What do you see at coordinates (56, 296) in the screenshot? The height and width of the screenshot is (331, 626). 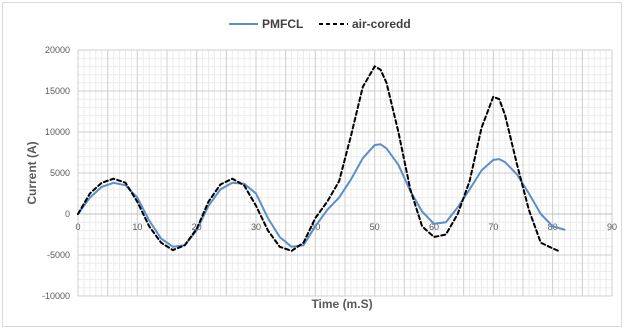 I see `y-tick-label: -10000` at bounding box center [56, 296].